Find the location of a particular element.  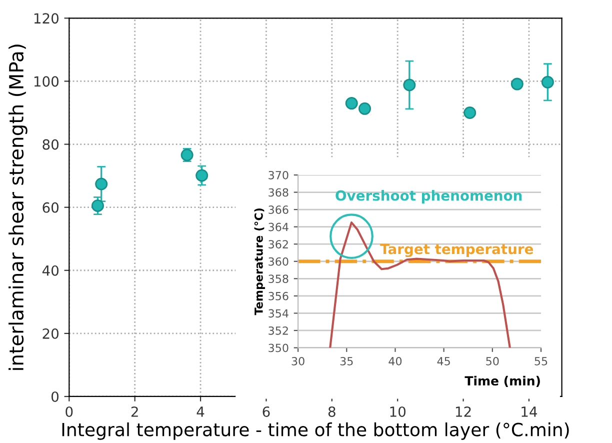

y-tick-label: 0 is located at coordinates (55, 396).